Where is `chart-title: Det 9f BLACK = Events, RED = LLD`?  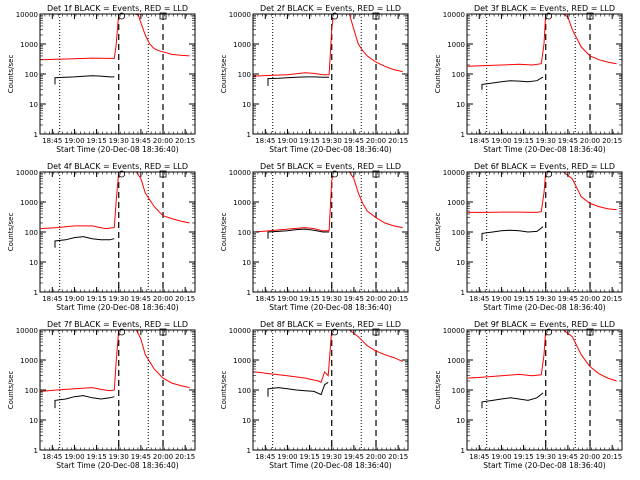 chart-title: Det 9f BLACK = Events, RED = LLD is located at coordinates (544, 324).